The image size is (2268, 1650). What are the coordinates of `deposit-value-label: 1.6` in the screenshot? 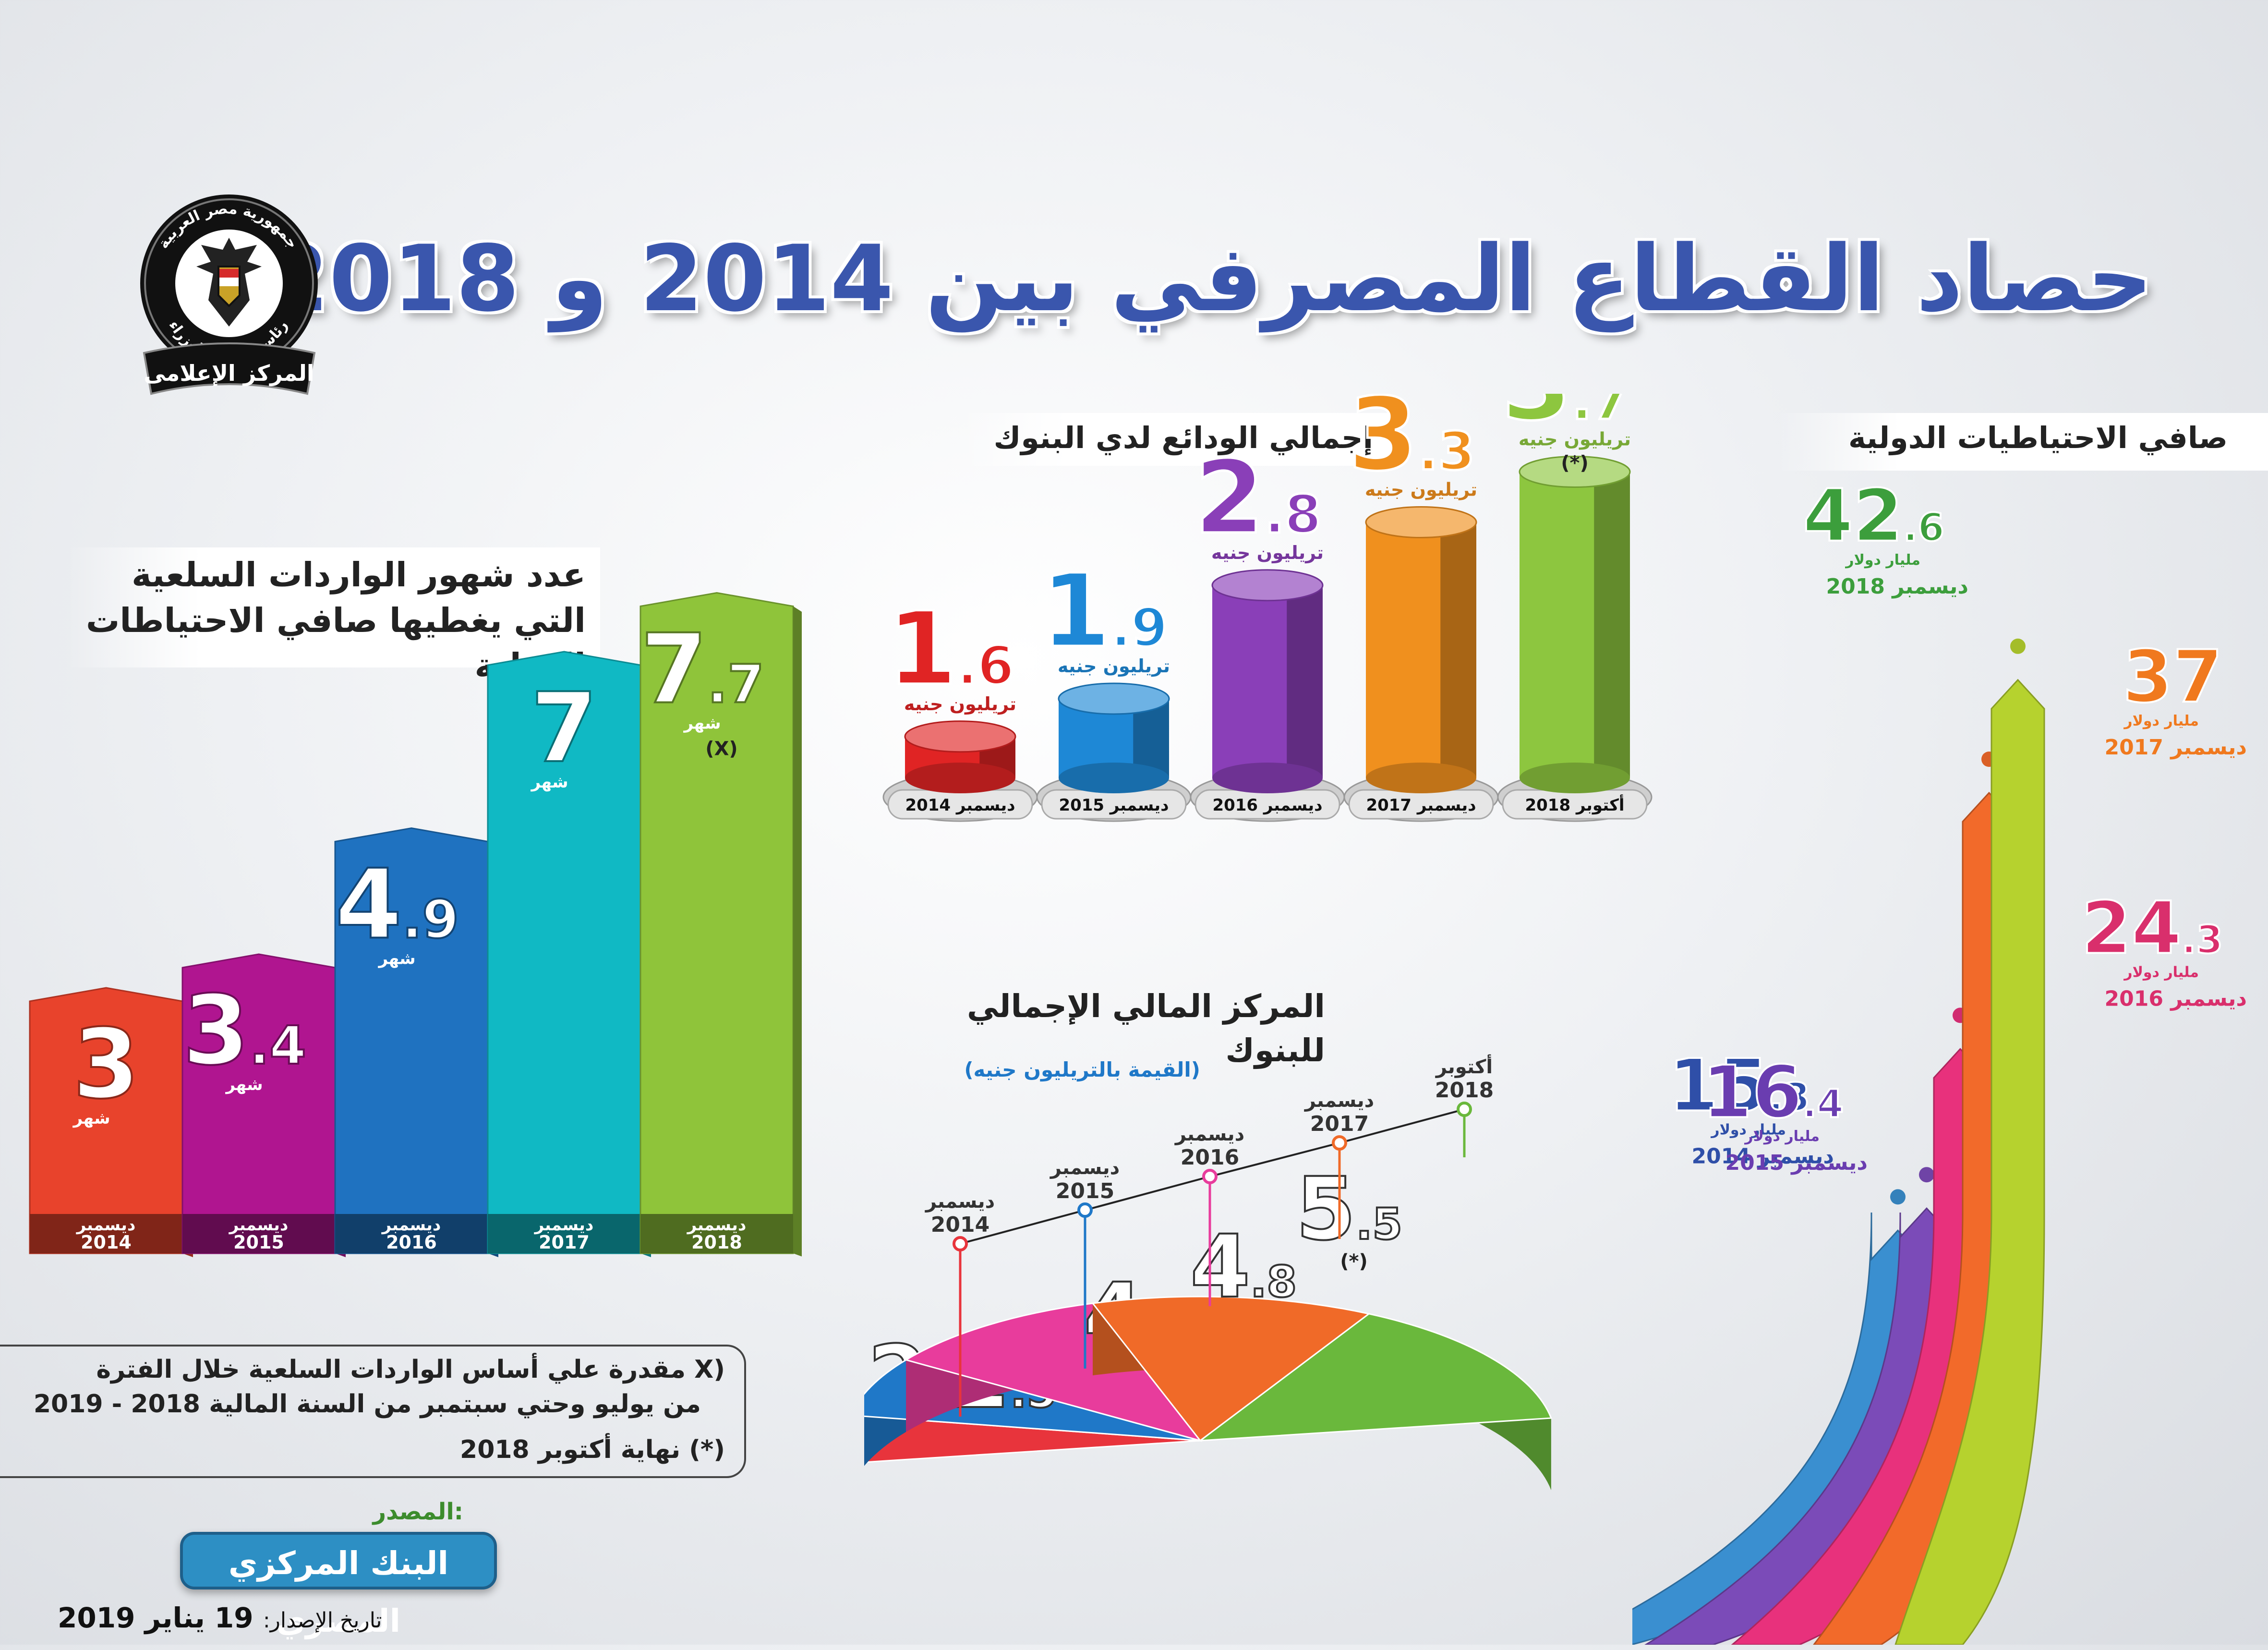 It's located at (950, 649).